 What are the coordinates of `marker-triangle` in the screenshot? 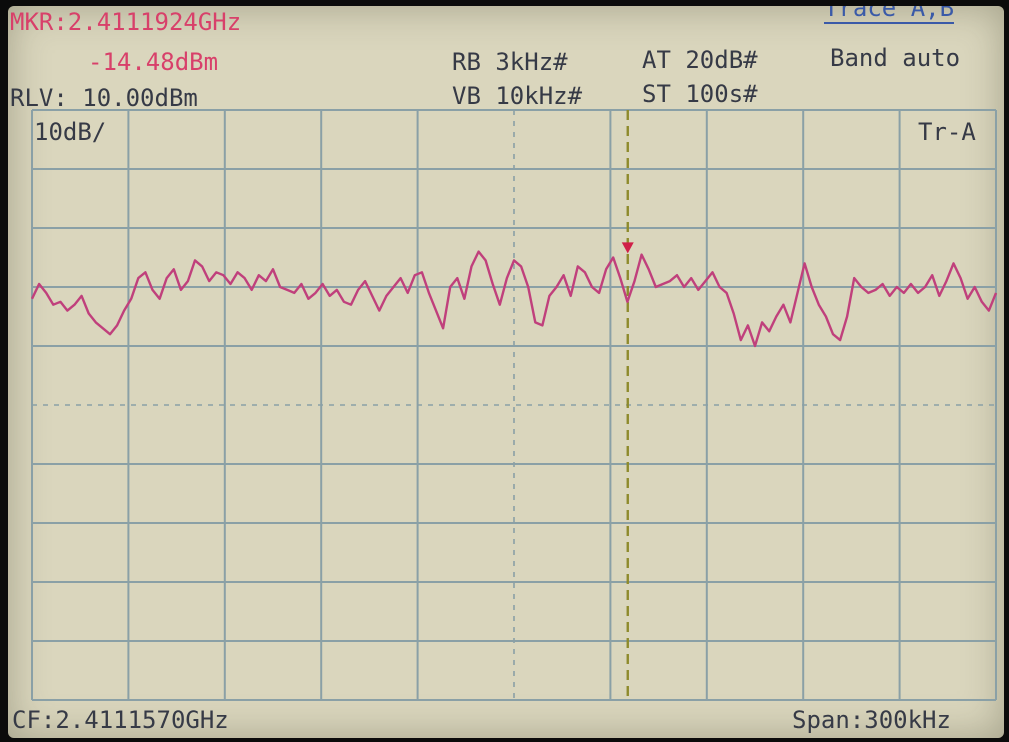 It's located at (627, 248).